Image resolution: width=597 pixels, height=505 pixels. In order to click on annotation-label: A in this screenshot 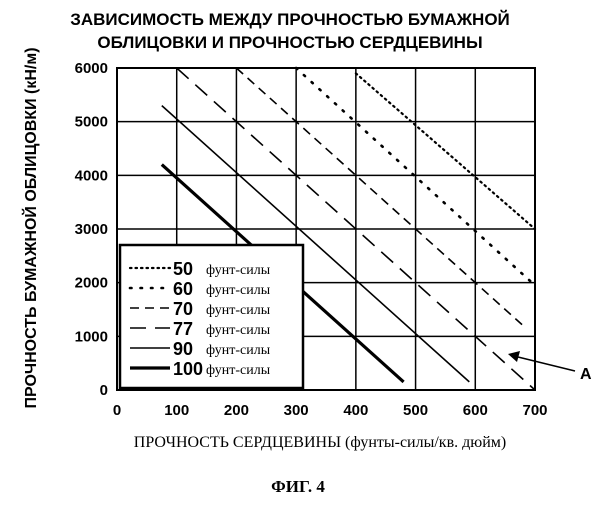, I will do `click(586, 374)`.